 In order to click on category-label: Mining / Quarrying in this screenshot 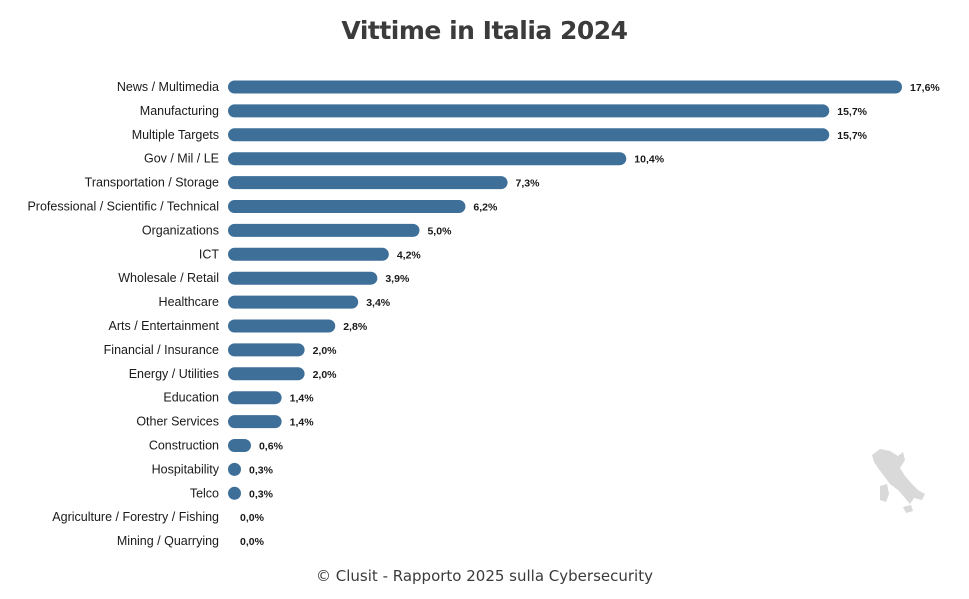, I will do `click(168, 541)`.